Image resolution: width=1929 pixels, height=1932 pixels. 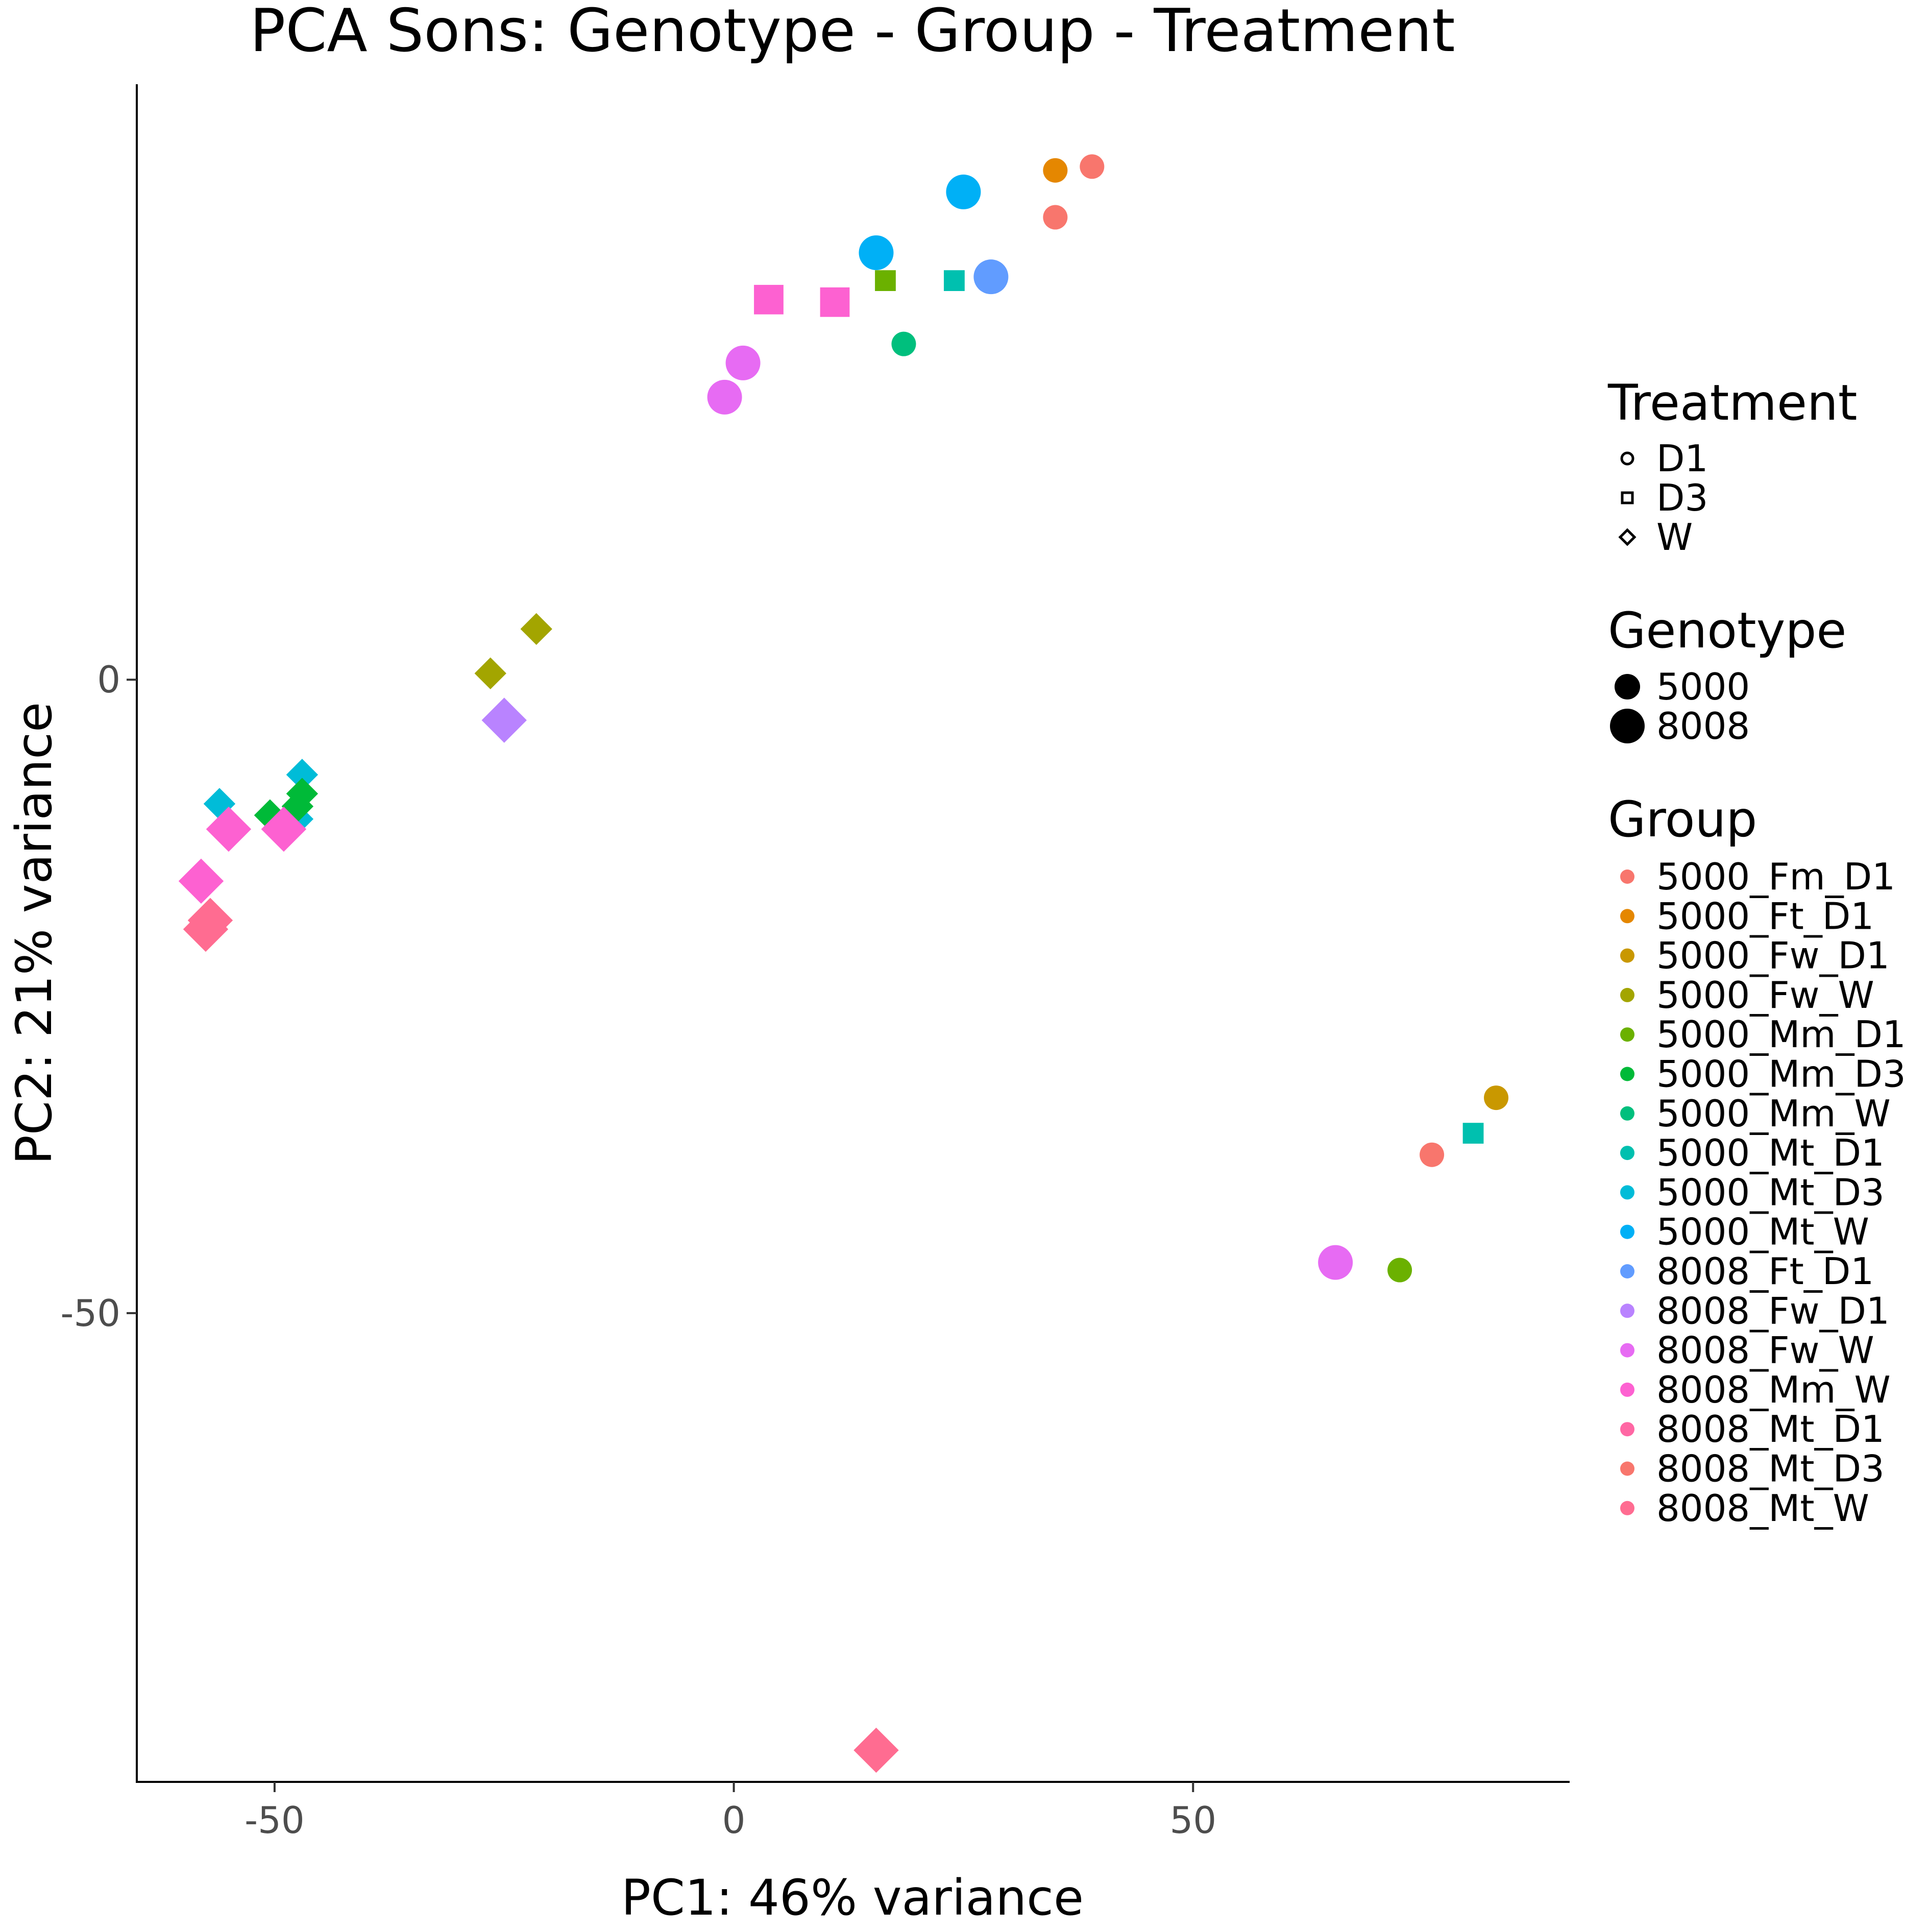 I want to click on x-tick-label: 50, so click(x=1192, y=1821).